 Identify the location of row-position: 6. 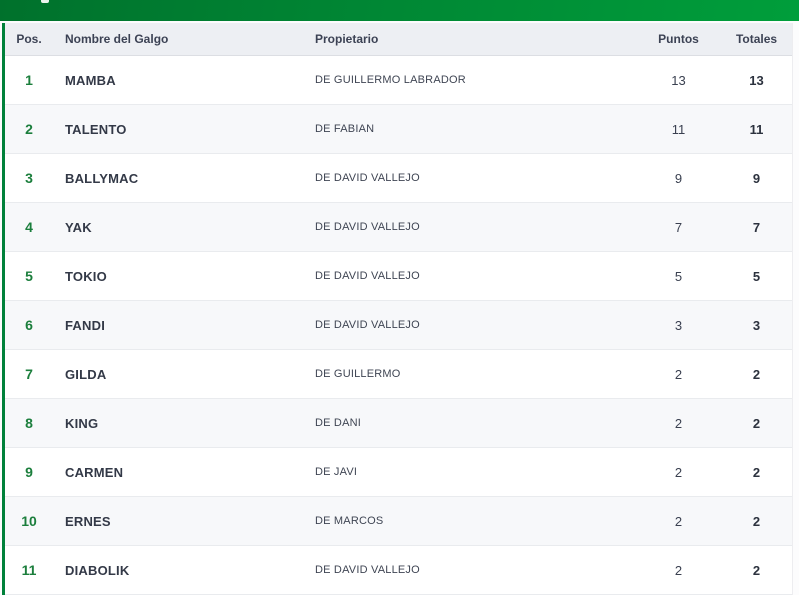
(29, 325).